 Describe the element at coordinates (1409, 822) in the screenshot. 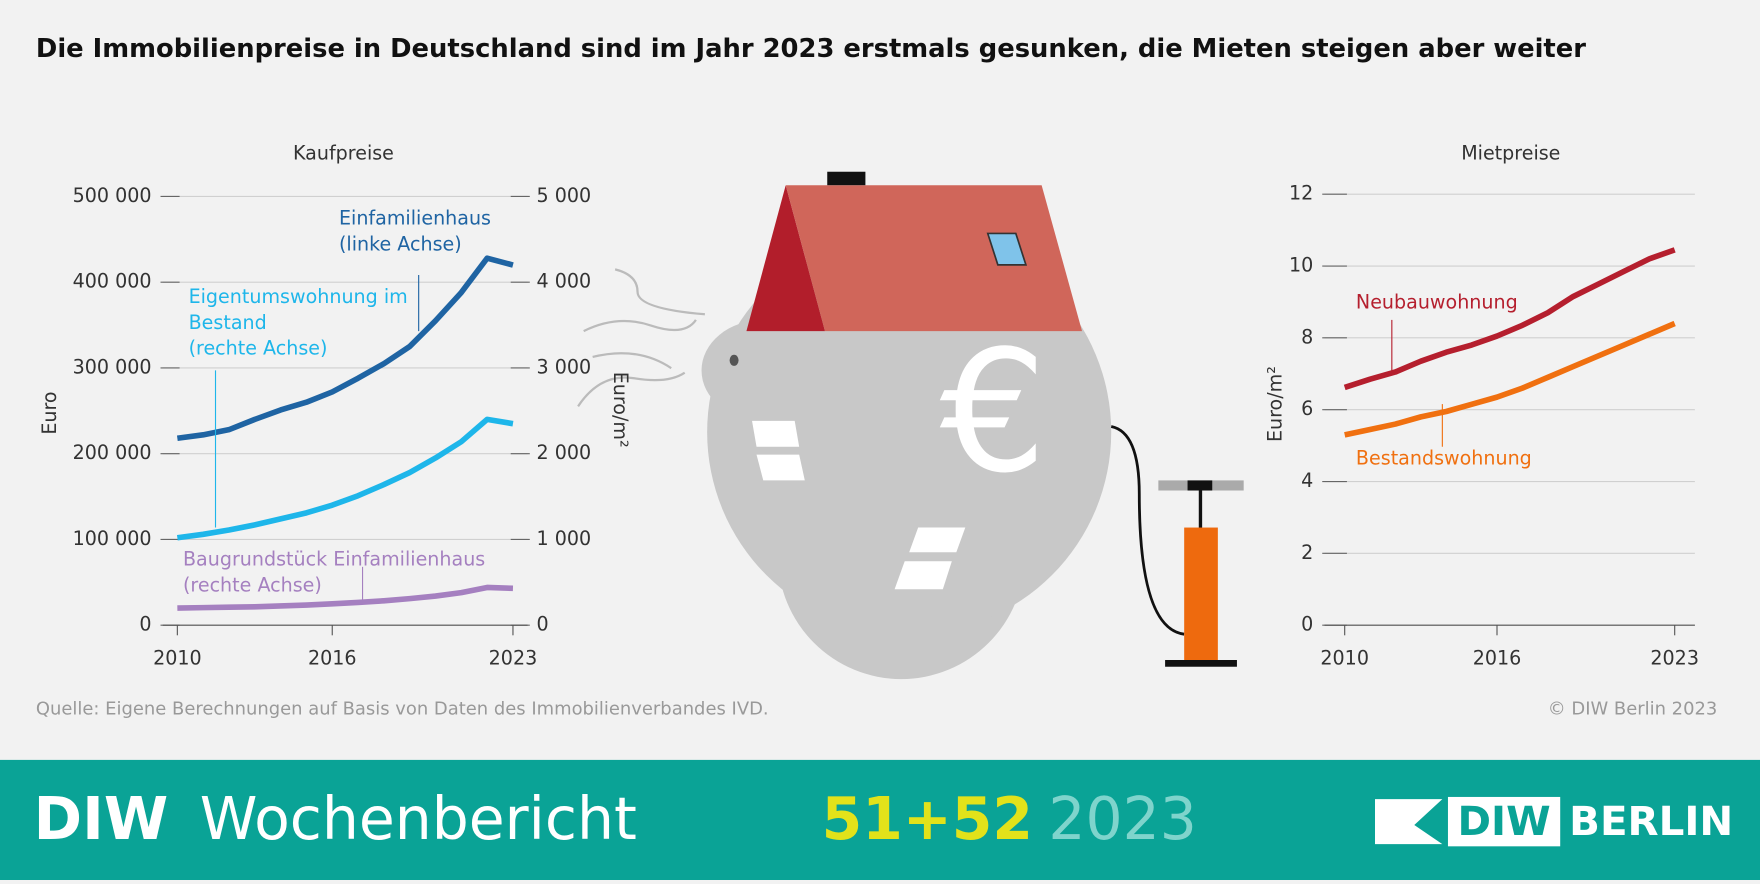

I see `logo-mark` at that location.